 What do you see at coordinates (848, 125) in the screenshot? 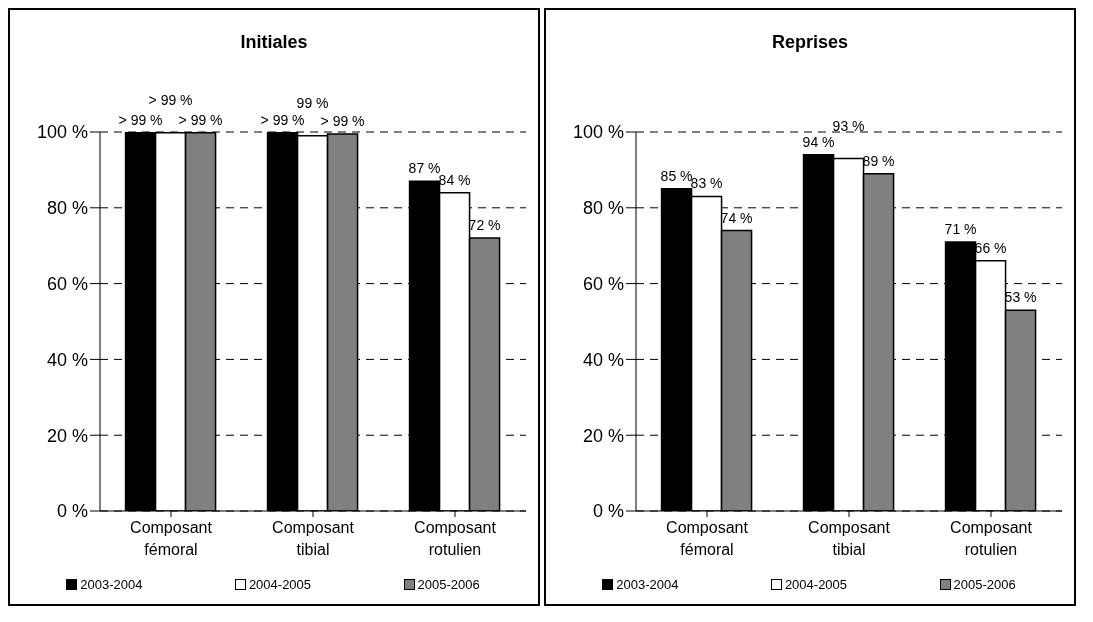
I see `data-label: 93 %` at bounding box center [848, 125].